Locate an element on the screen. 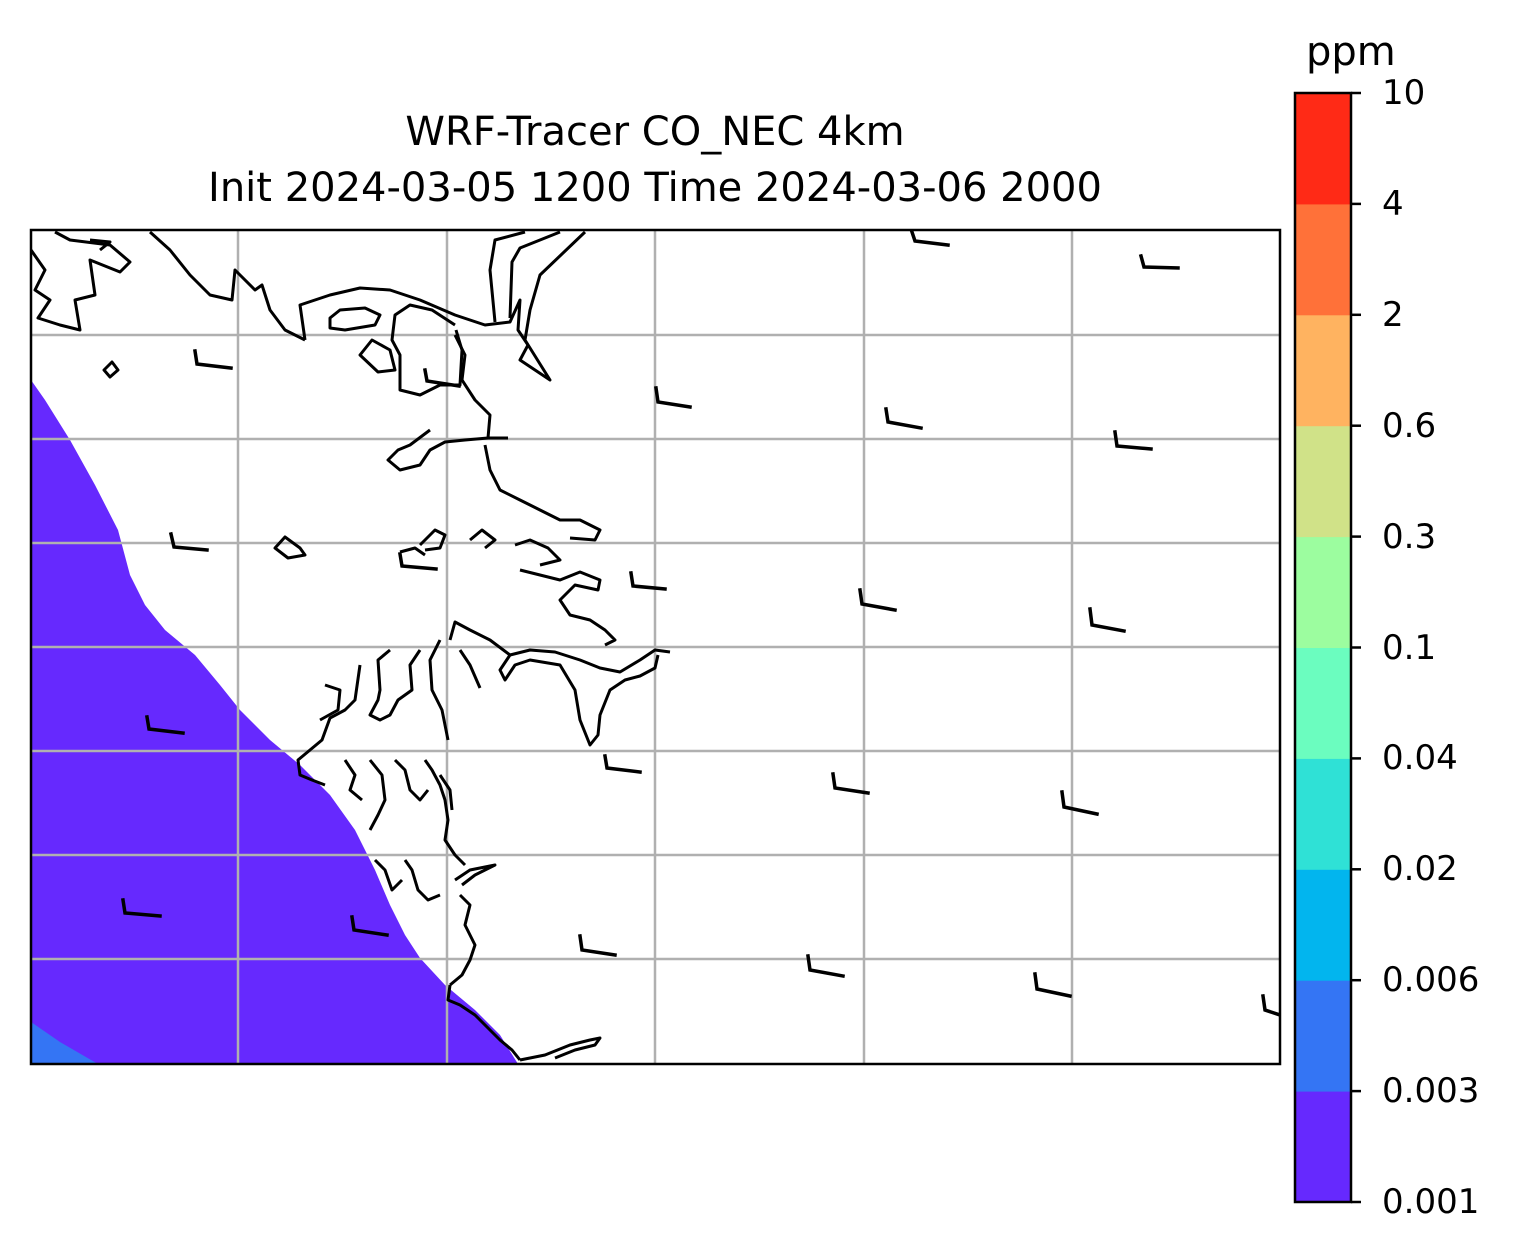 The height and width of the screenshot is (1256, 1528). colorbar-tick-label: 2 is located at coordinates (1393, 314).